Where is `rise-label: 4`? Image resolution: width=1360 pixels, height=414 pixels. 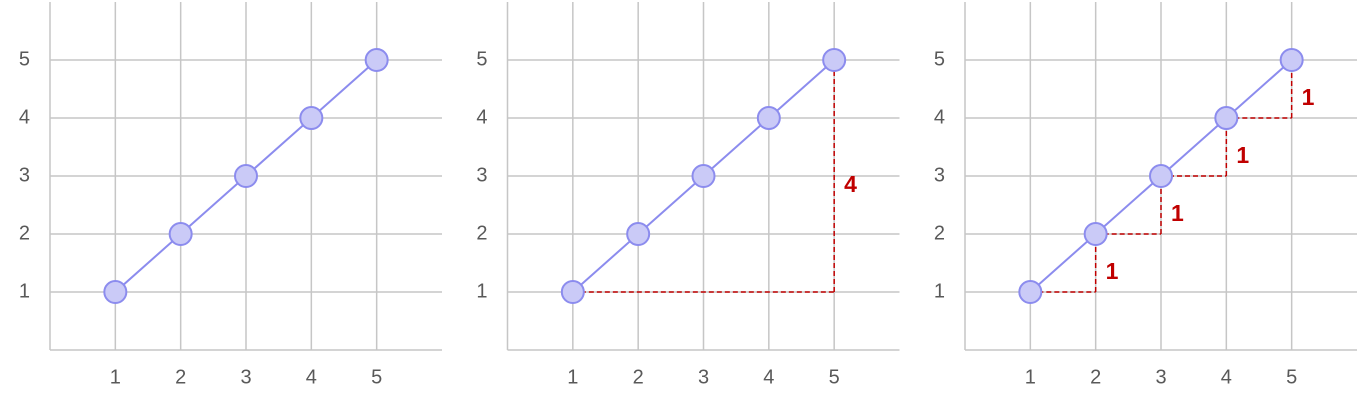 rise-label: 4 is located at coordinates (850, 184).